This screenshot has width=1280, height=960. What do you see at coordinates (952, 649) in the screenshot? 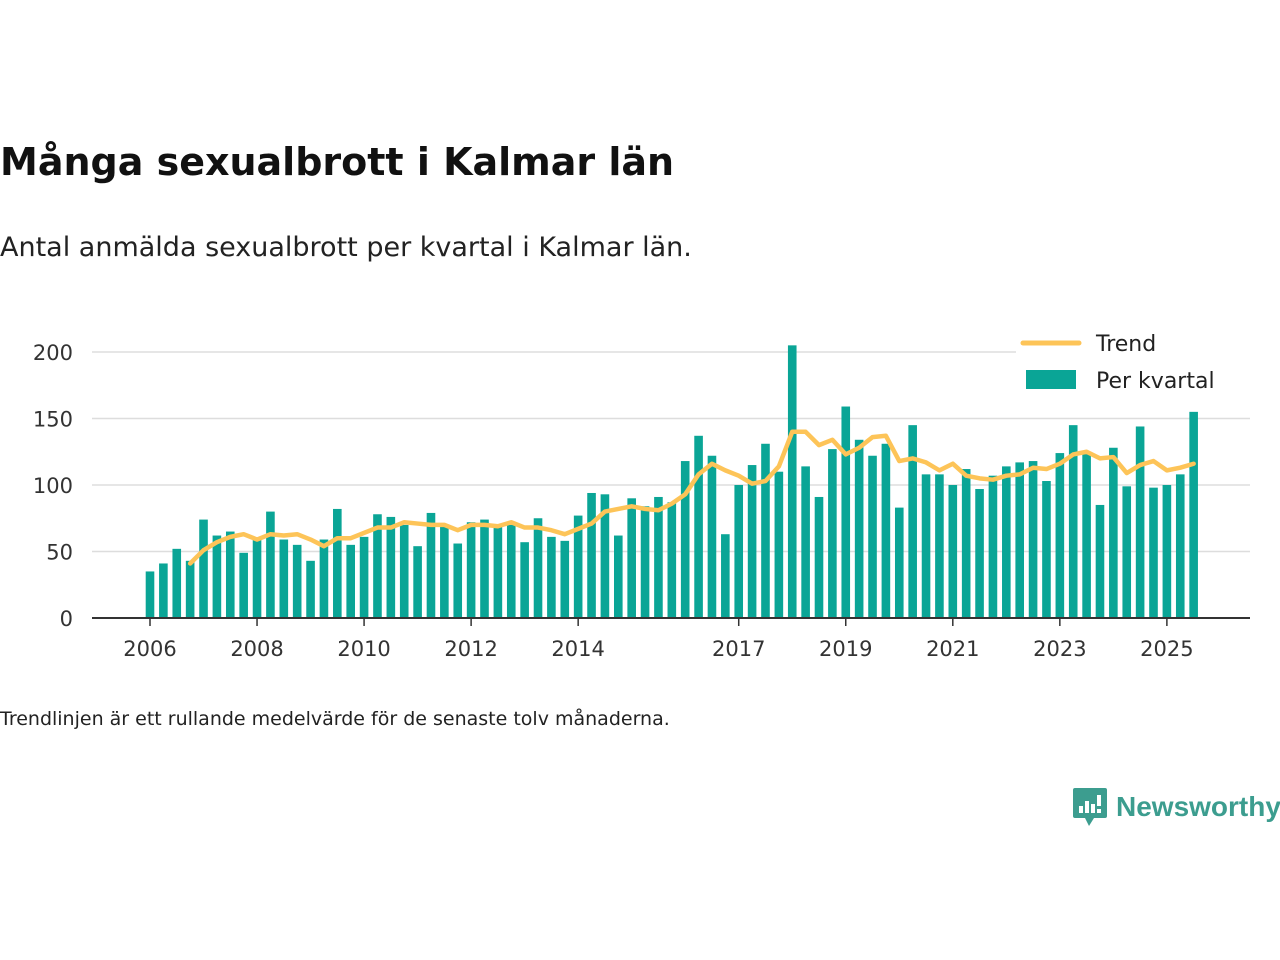
I see `x-tick-label: 2021` at bounding box center [952, 649].